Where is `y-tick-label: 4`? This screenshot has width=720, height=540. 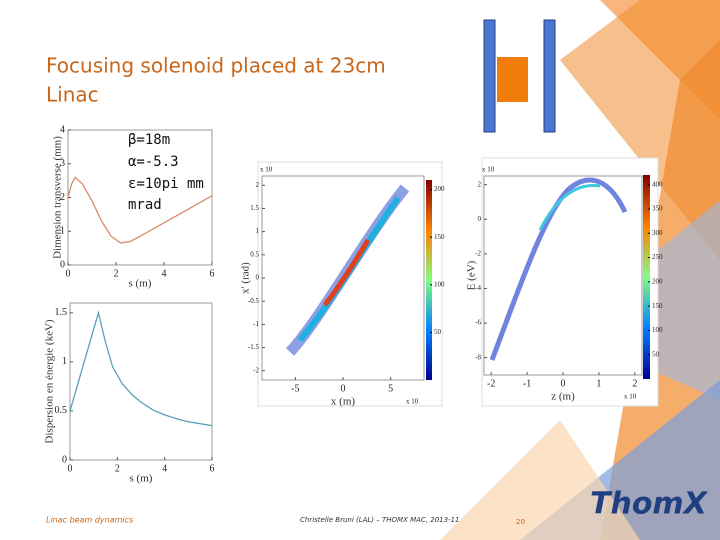 y-tick-label: 4 is located at coordinates (62, 129).